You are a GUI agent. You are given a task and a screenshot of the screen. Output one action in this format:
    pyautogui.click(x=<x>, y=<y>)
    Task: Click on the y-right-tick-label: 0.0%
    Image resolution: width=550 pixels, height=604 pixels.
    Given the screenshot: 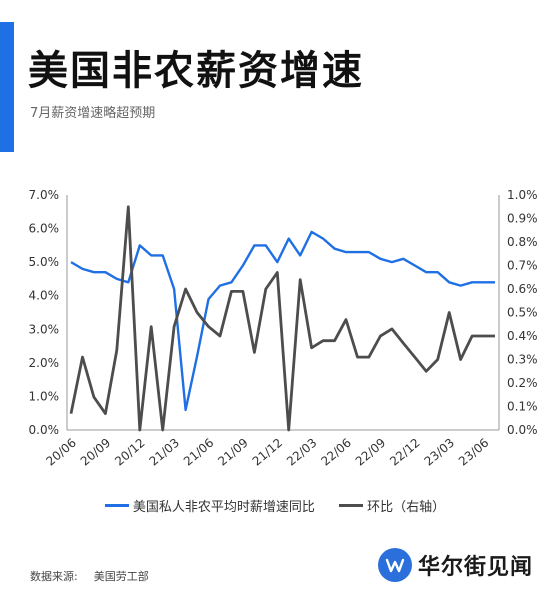 What is the action you would take?
    pyautogui.click(x=522, y=430)
    